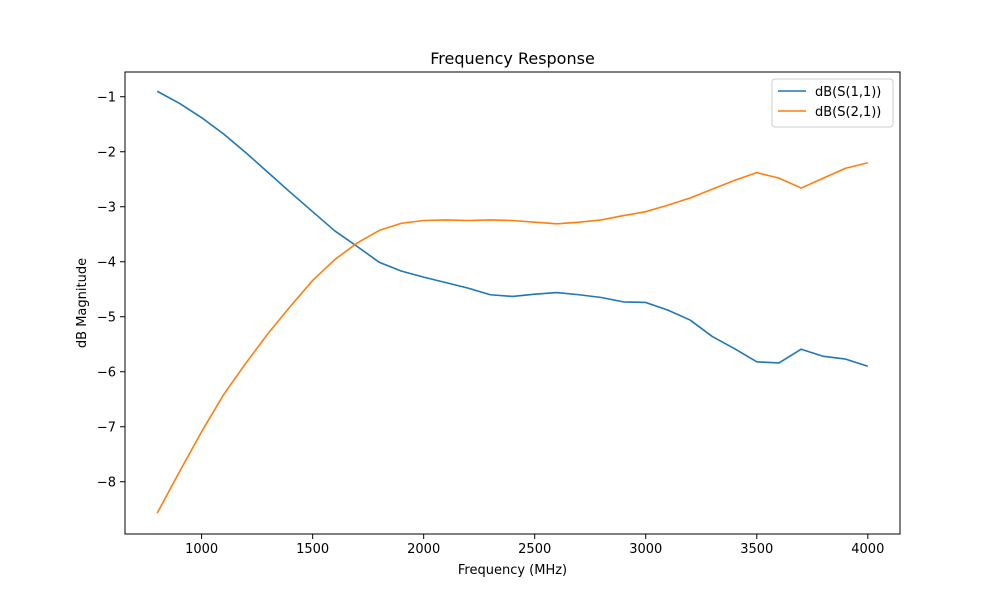 This screenshot has width=1000, height=600. What do you see at coordinates (848, 112) in the screenshot?
I see `legend-label-2: dB(S(2,1))` at bounding box center [848, 112].